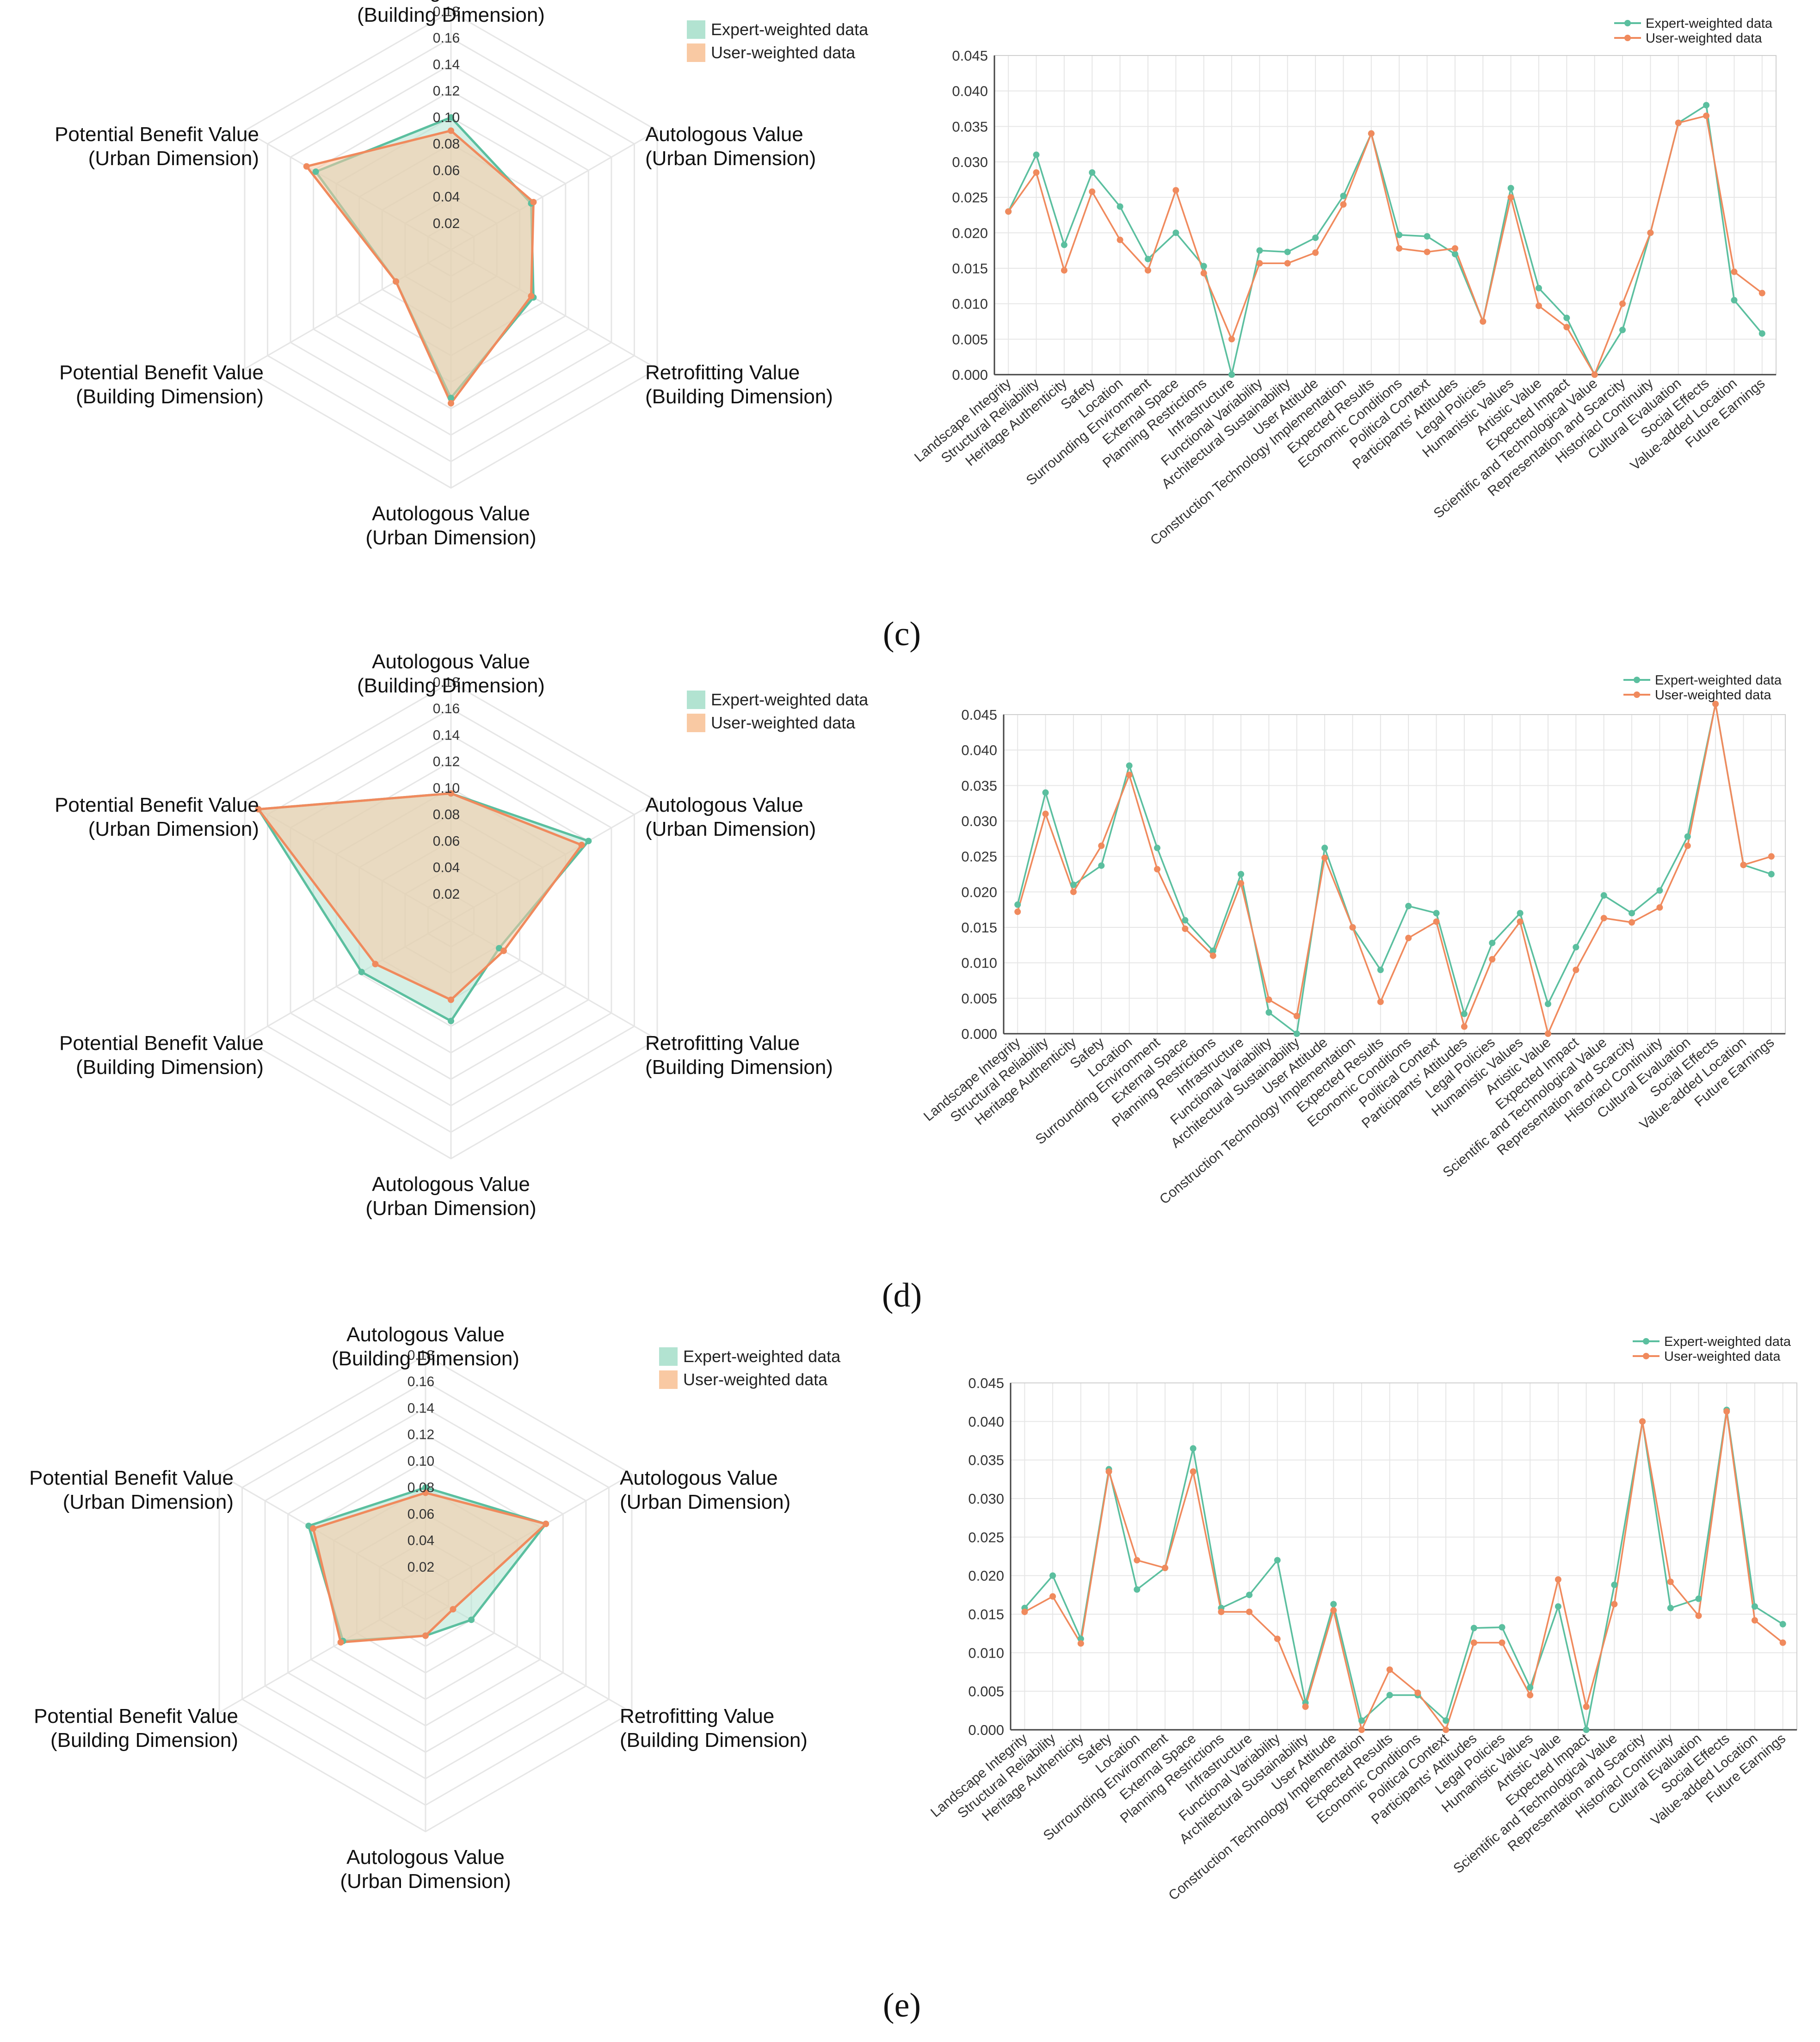  What do you see at coordinates (425, 1346) in the screenshot?
I see `radar-axis-label: Autologous Value(Building Dimension)` at bounding box center [425, 1346].